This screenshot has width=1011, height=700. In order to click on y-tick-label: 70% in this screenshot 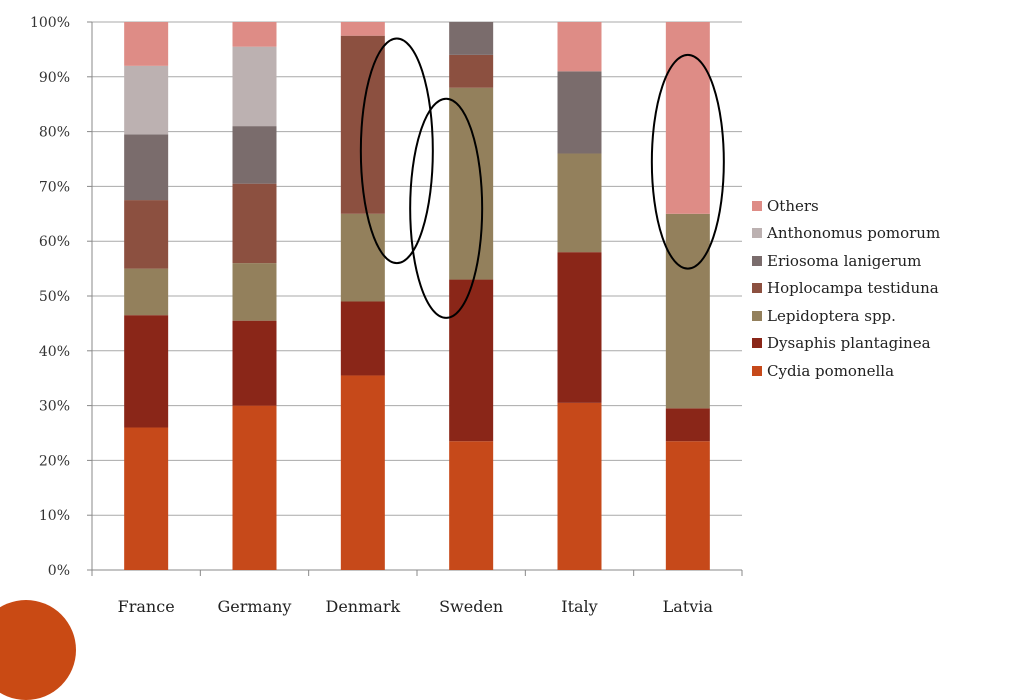, I will do `click(54, 187)`.